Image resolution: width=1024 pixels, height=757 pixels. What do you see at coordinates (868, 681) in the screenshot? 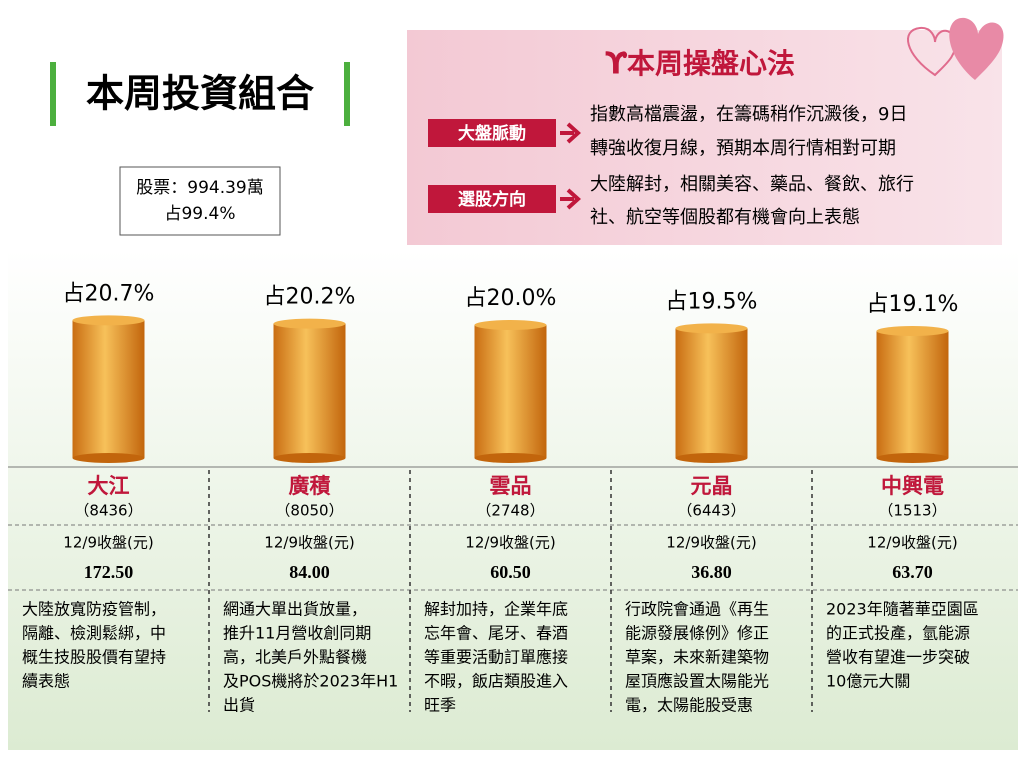
I see `note: 10億元大關` at bounding box center [868, 681].